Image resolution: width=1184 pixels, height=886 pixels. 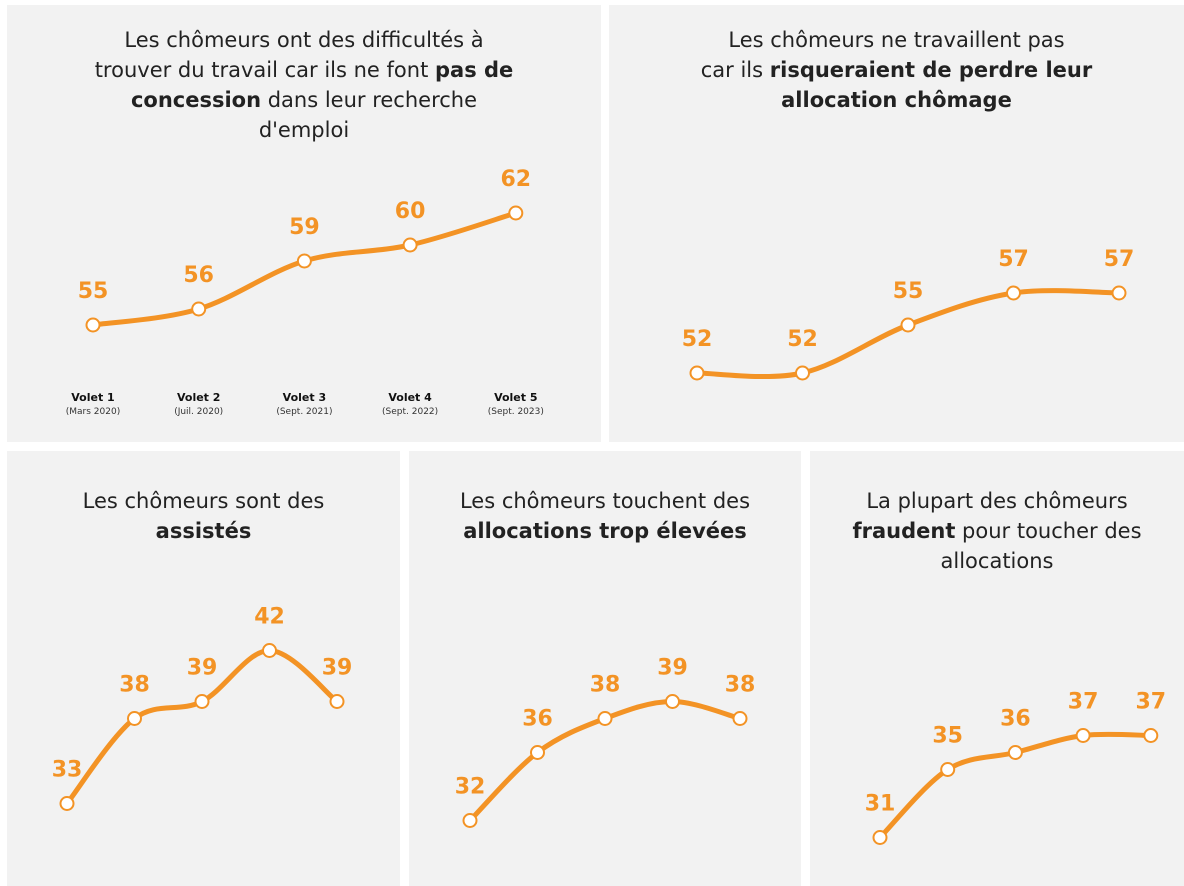 I want to click on title-segment: Les chômeurs ne travaillent pas, so click(x=896, y=40).